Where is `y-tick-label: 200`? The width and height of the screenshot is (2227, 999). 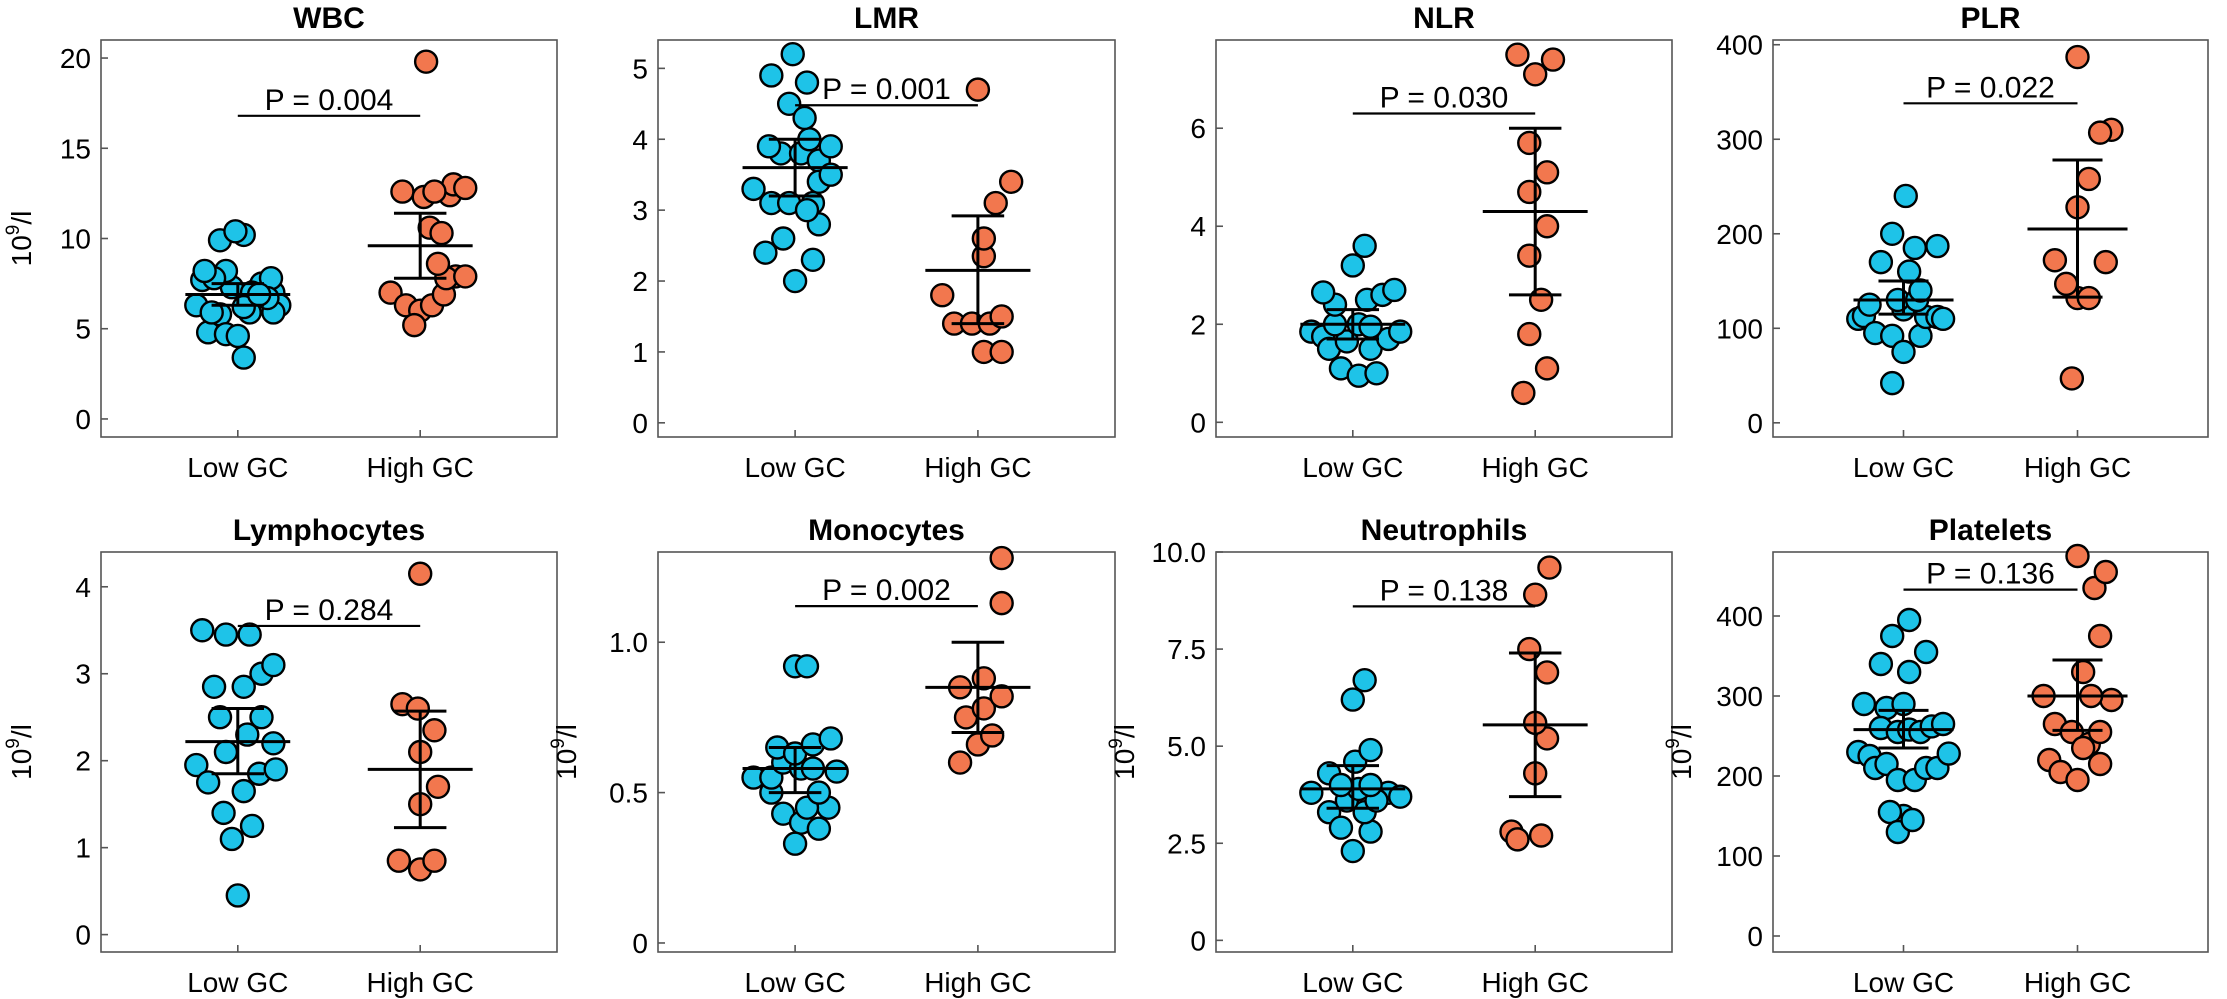 y-tick-label: 200 is located at coordinates (1739, 234).